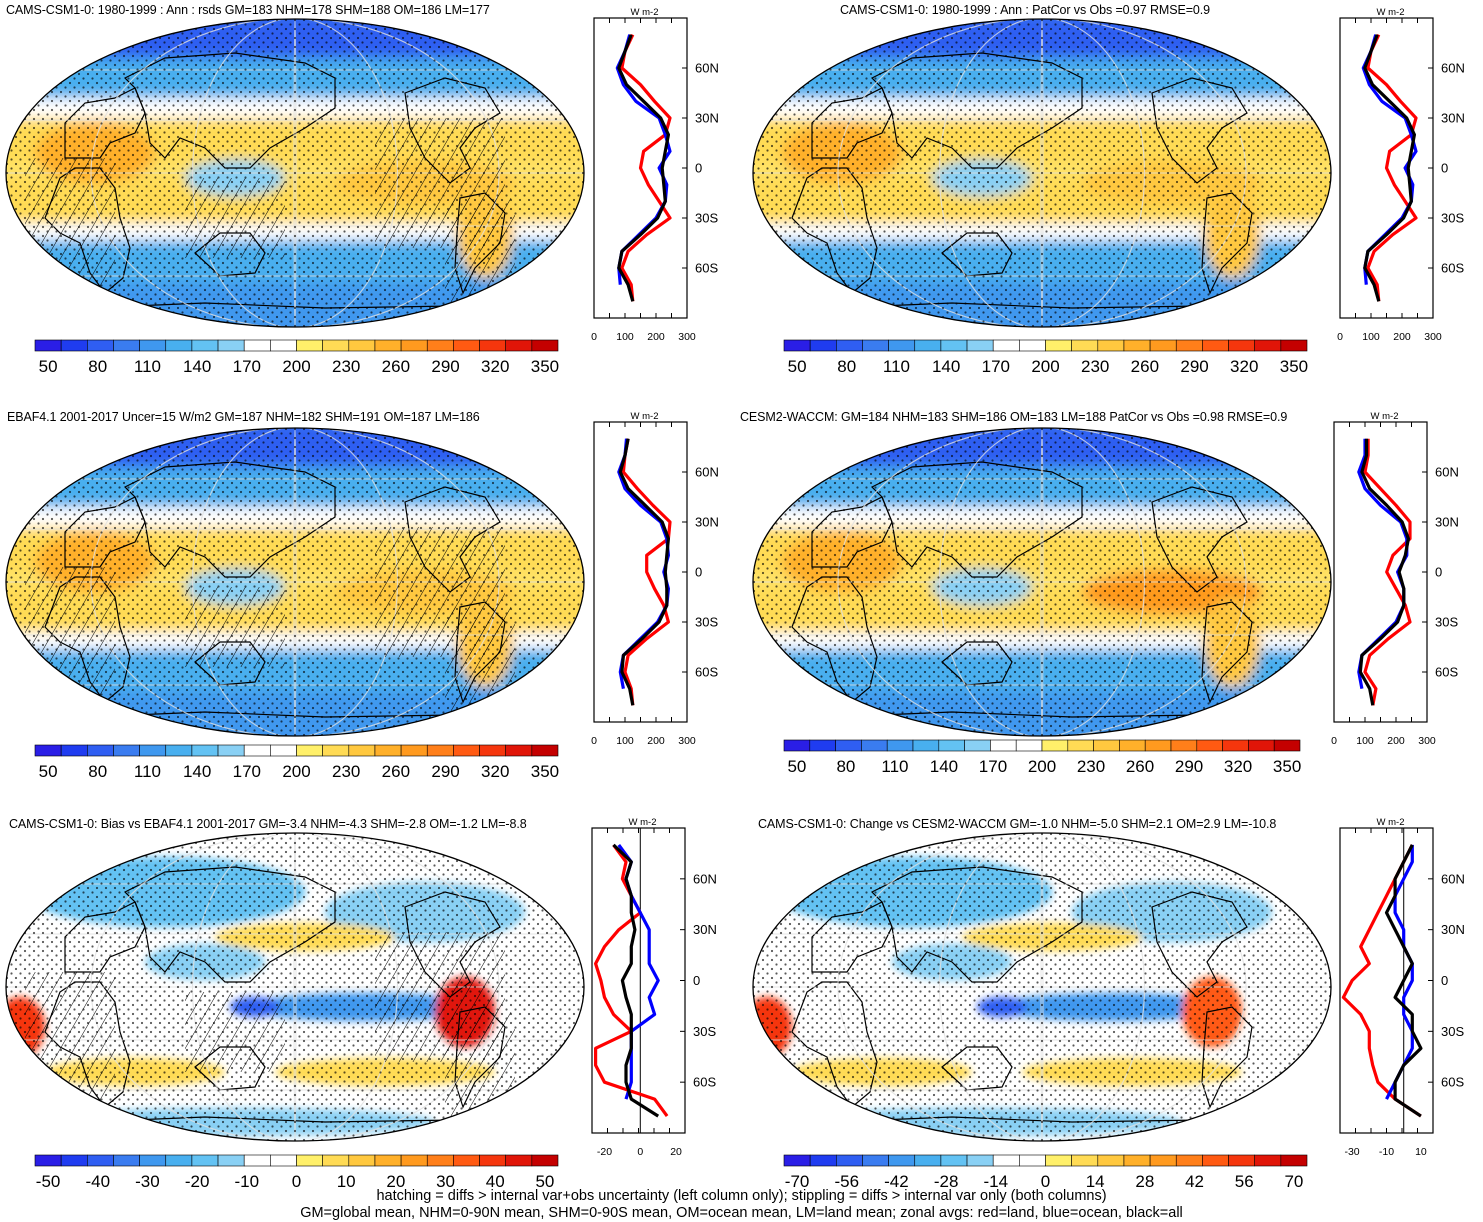 The width and height of the screenshot is (1483, 1222). I want to click on colorbar-label: 50, so click(48, 366).